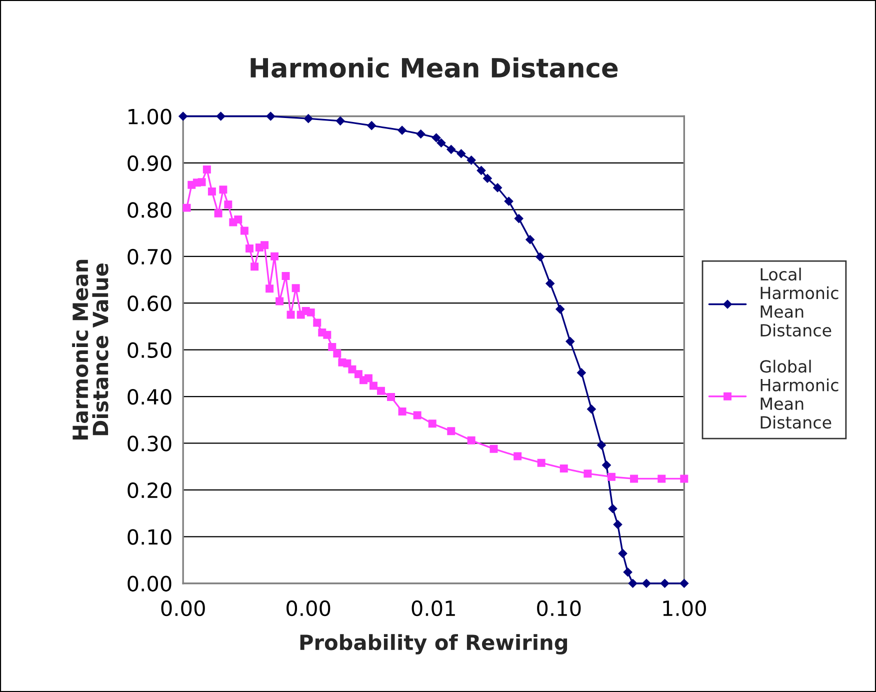 Image resolution: width=876 pixels, height=692 pixels. What do you see at coordinates (150, 210) in the screenshot?
I see `y-tick-label: 0.80` at bounding box center [150, 210].